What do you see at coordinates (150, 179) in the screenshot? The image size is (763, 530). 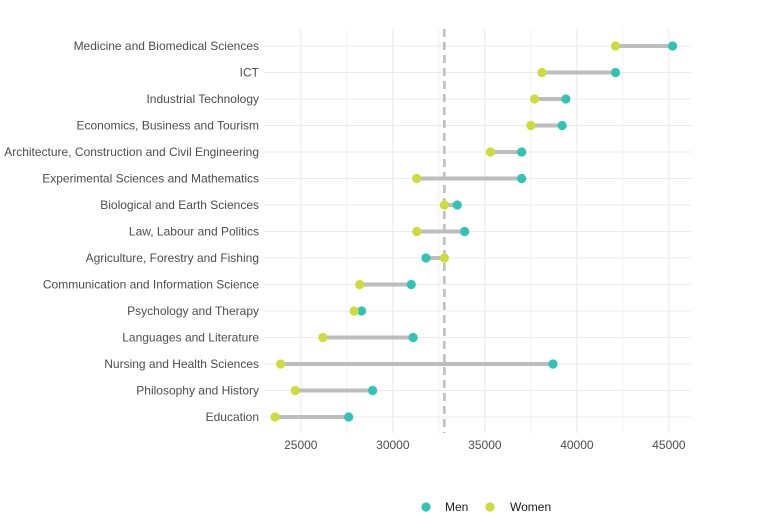 I see `category-label: Experimental Sciences and Mathematics` at bounding box center [150, 179].